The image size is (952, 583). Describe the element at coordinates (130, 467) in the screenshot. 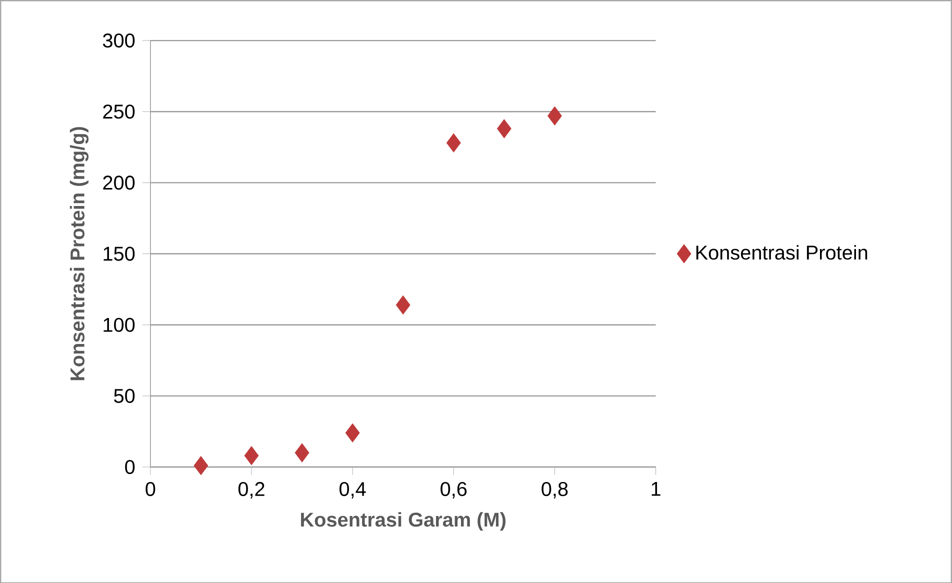

I see `y-tick-label: 0` at that location.